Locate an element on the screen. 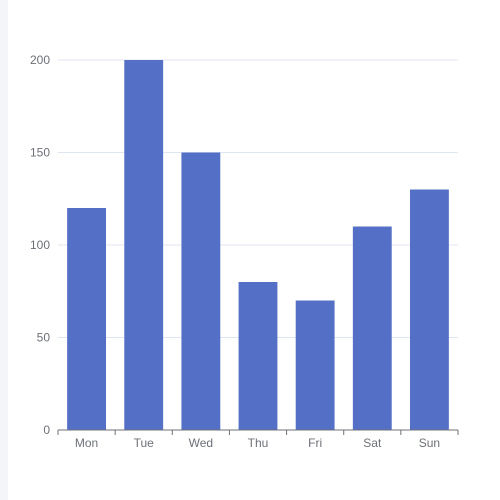 The height and width of the screenshot is (500, 500). y-tick-label: 100 is located at coordinates (40, 245).